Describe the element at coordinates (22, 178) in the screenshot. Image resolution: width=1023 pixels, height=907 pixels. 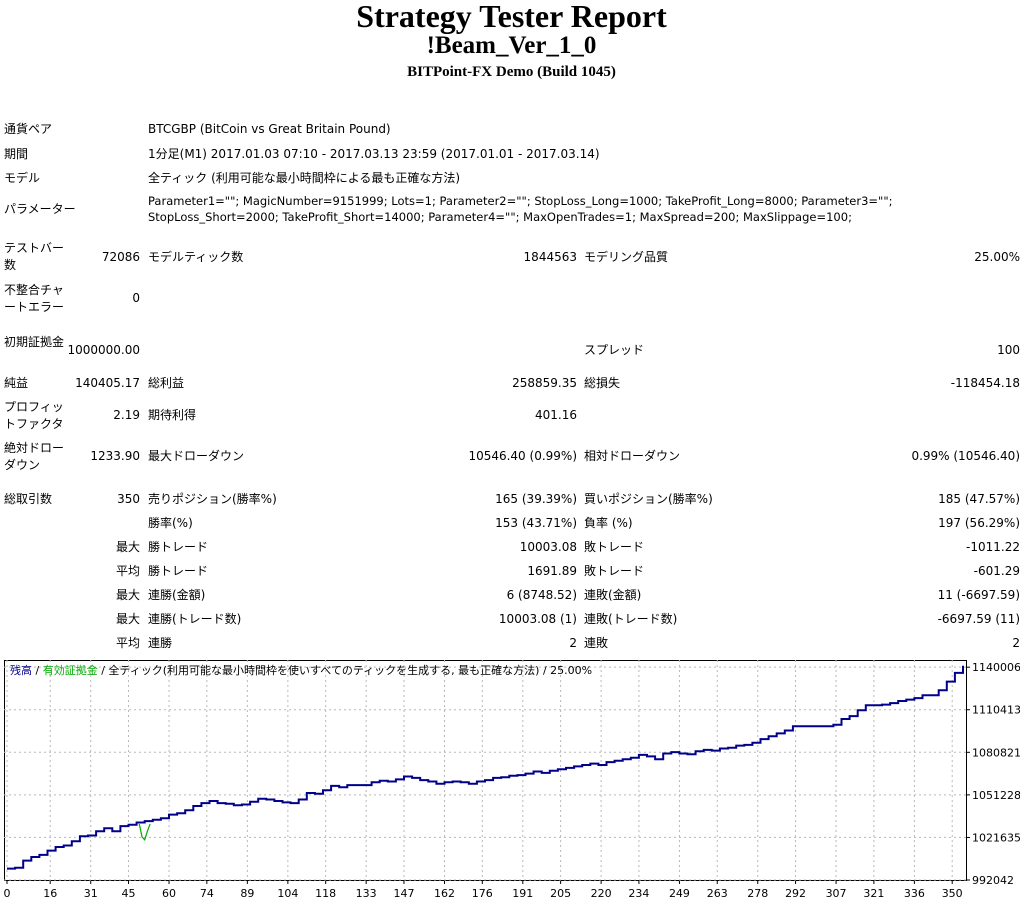
I see `model-label: モデル` at that location.